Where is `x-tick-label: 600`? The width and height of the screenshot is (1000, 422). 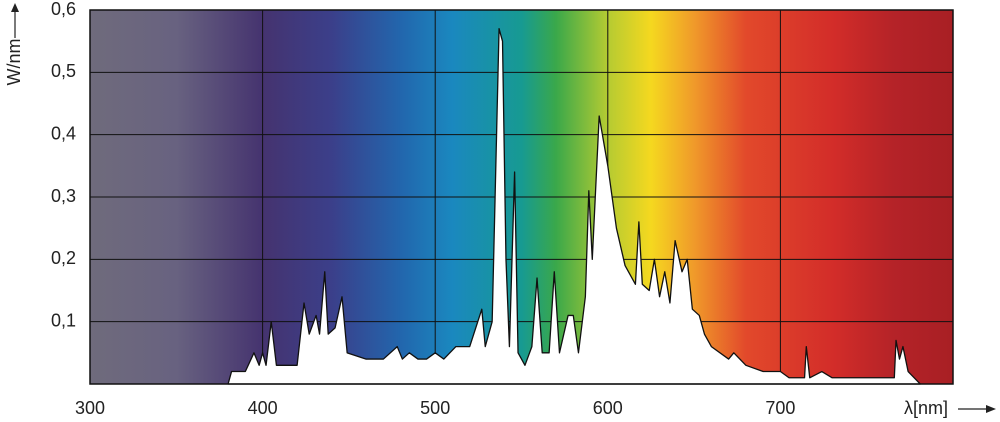 x-tick-label: 600 is located at coordinates (608, 408).